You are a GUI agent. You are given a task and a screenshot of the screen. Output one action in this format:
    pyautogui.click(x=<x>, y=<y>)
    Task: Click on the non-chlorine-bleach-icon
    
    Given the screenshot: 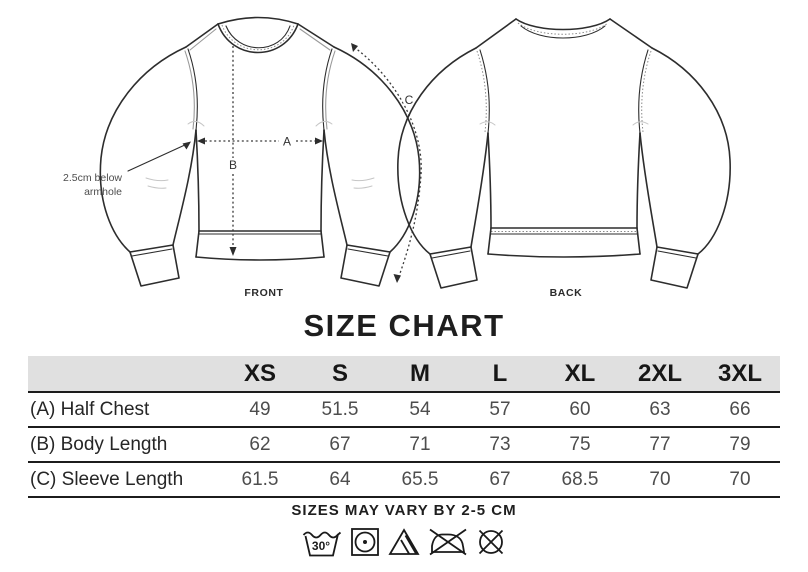 What is the action you would take?
    pyautogui.click(x=404, y=541)
    